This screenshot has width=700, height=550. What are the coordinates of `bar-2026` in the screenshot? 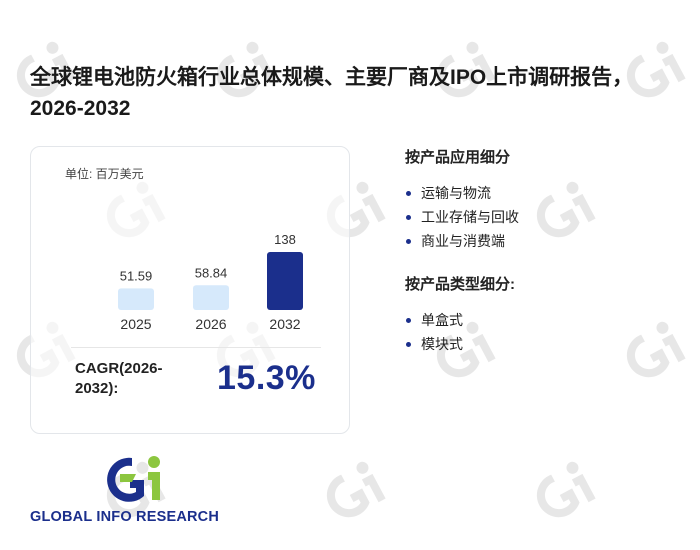 It's located at (211, 297).